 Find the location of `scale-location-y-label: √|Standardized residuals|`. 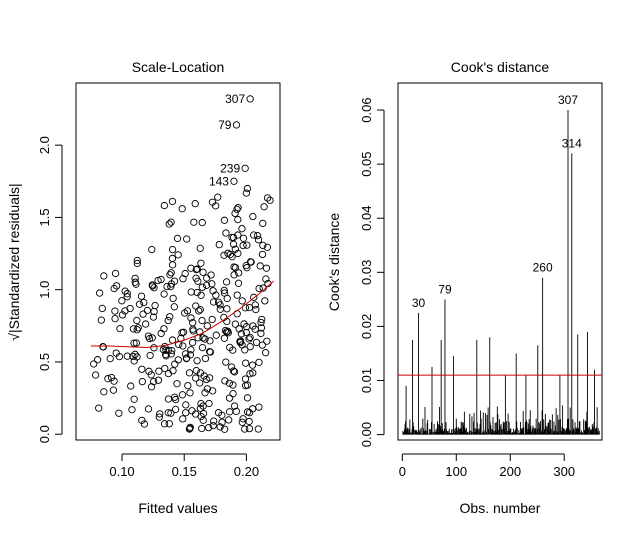

scale-location-y-label: √|Standardized residuals| is located at coordinates (14, 261).